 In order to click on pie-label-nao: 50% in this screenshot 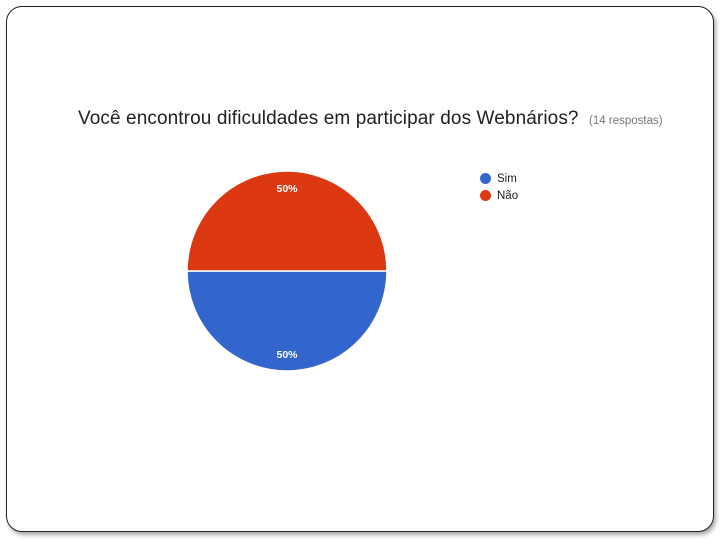, I will do `click(287, 189)`.